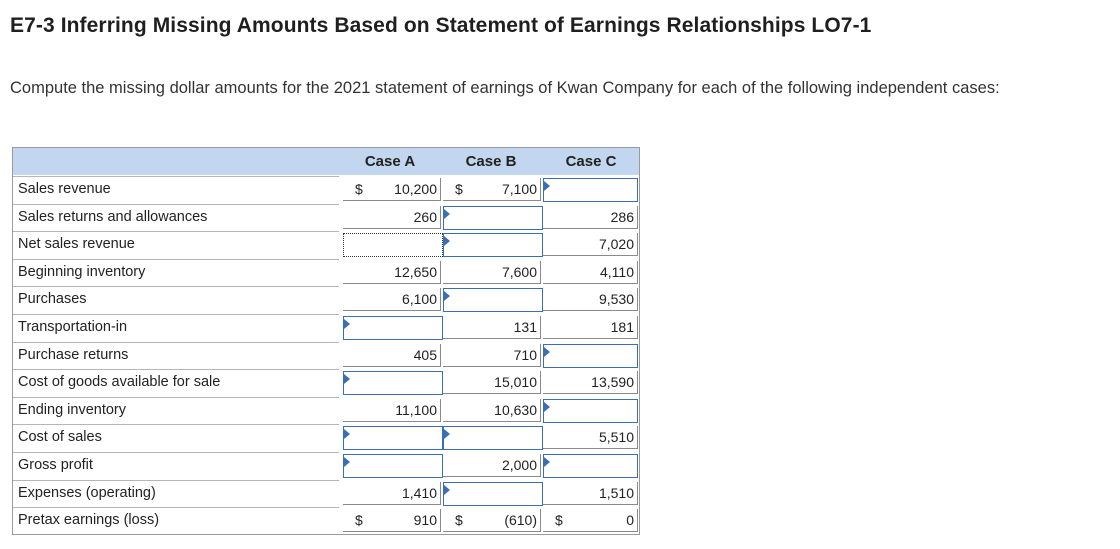 This screenshot has height=549, width=1120. I want to click on value-cell-case-a: 10,200, so click(392, 189).